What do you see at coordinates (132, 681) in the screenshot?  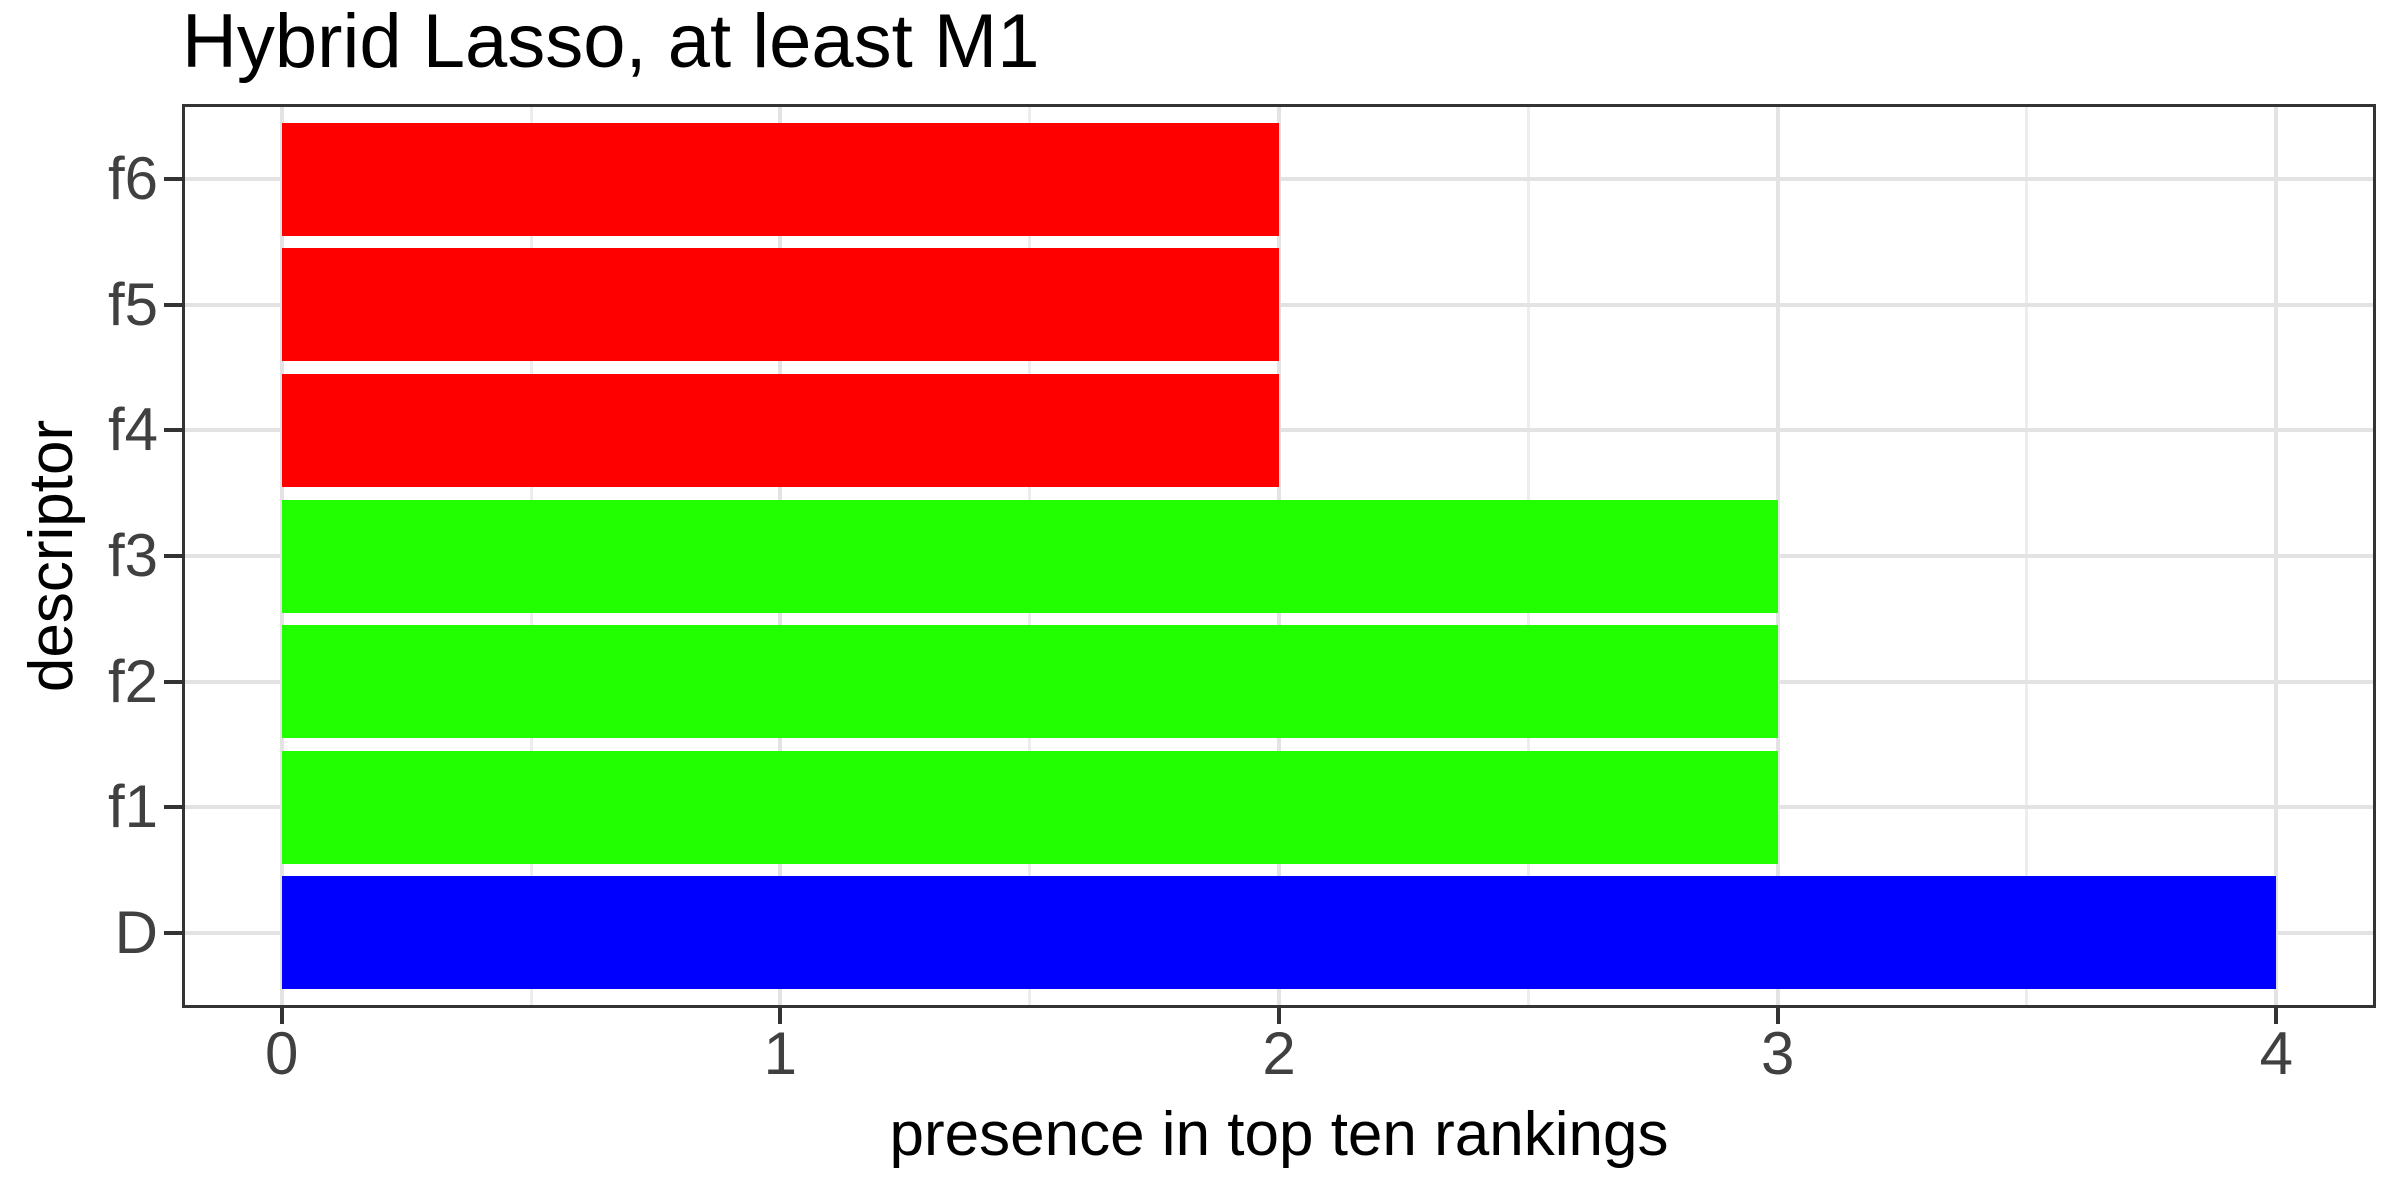 I see `y-tick-label: f2` at bounding box center [132, 681].